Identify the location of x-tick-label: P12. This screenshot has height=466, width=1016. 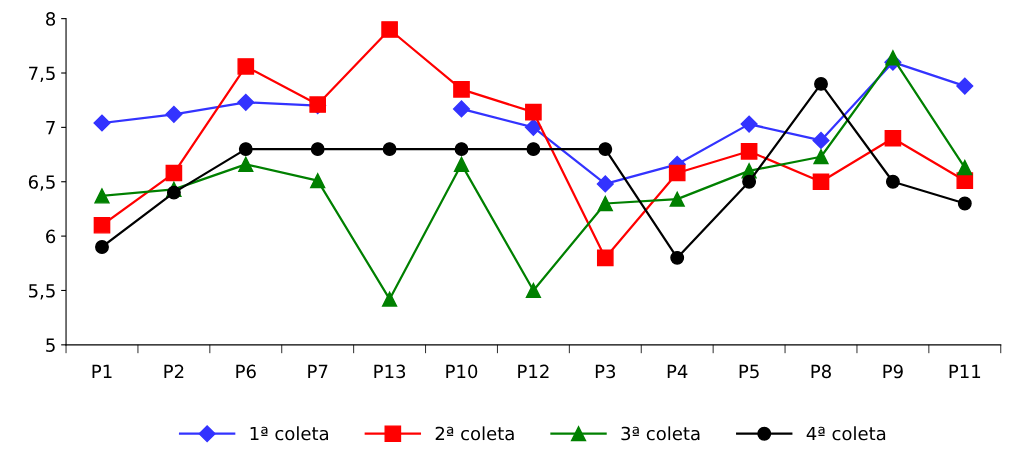
(533, 371).